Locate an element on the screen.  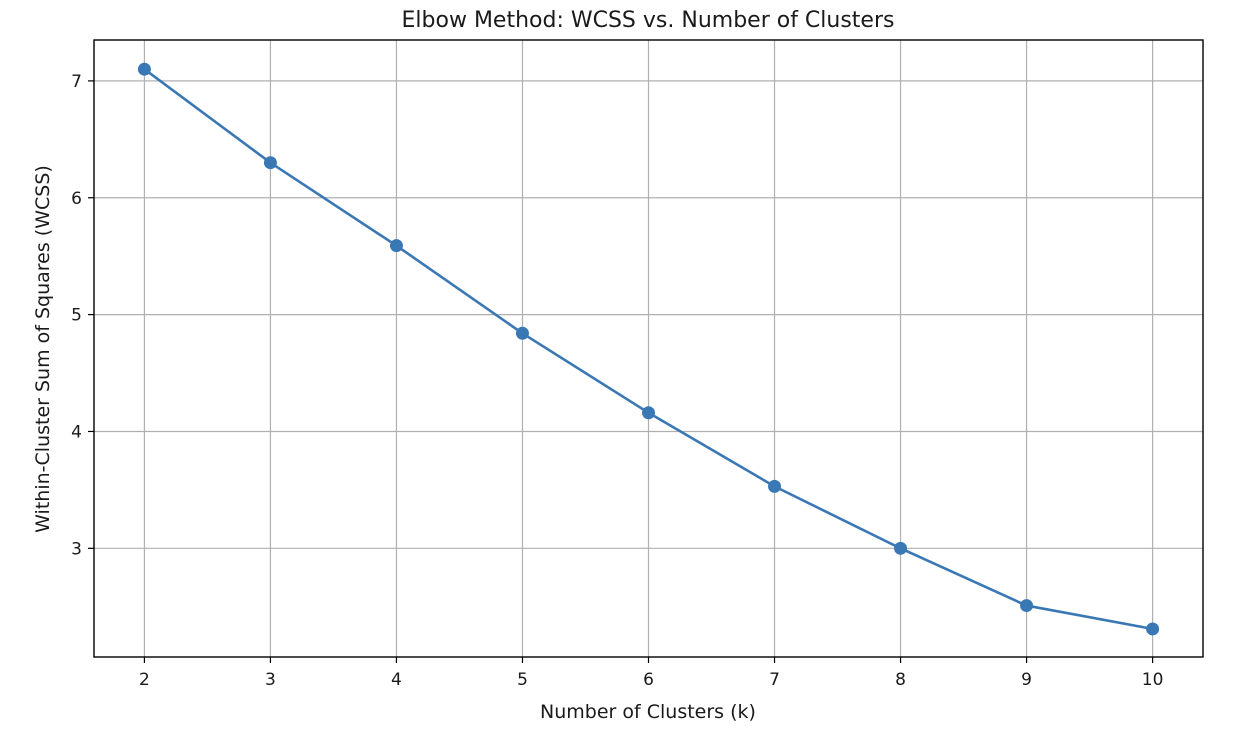
y-tick-label: 6 is located at coordinates (76, 199).